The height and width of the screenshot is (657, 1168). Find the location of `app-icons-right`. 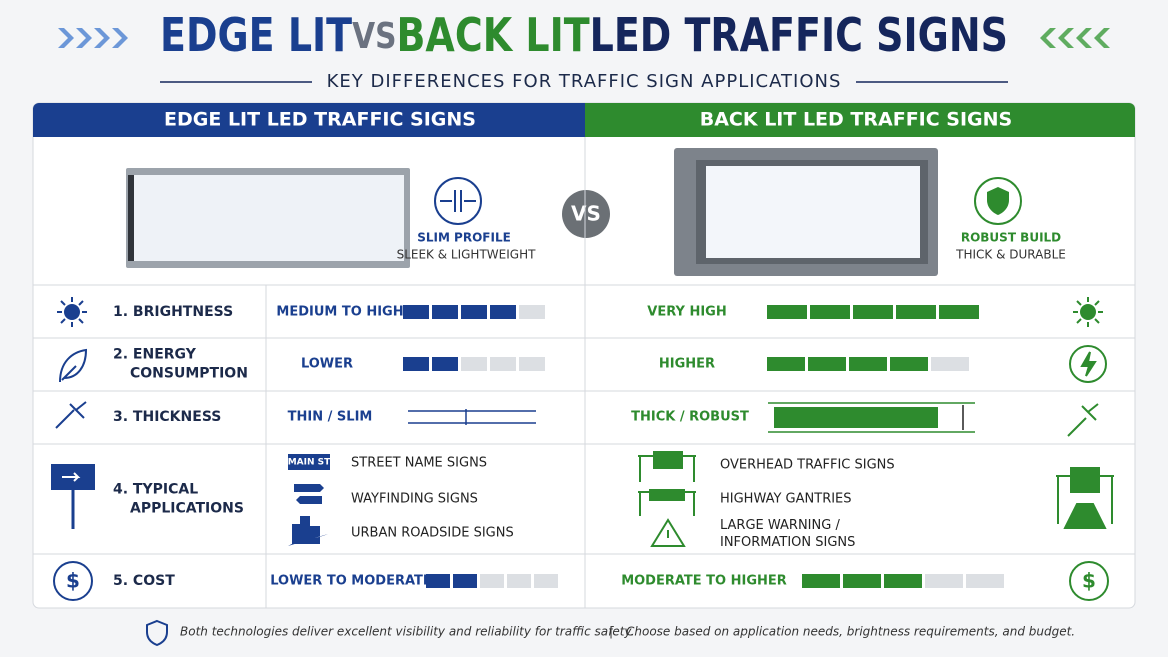

app-icons-right is located at coordinates (667, 499).